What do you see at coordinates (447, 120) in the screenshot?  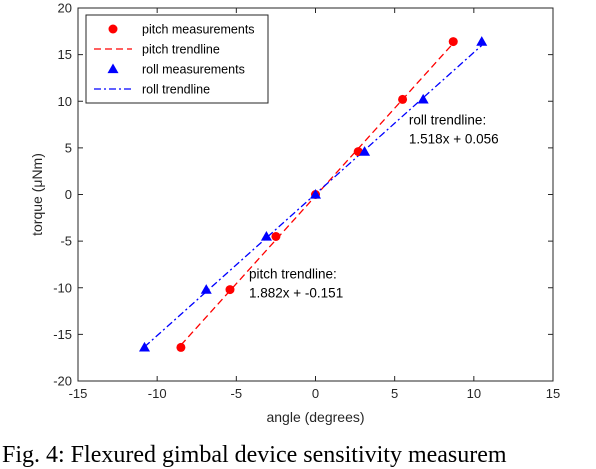 I see `annotation-text: roll trendline:` at bounding box center [447, 120].